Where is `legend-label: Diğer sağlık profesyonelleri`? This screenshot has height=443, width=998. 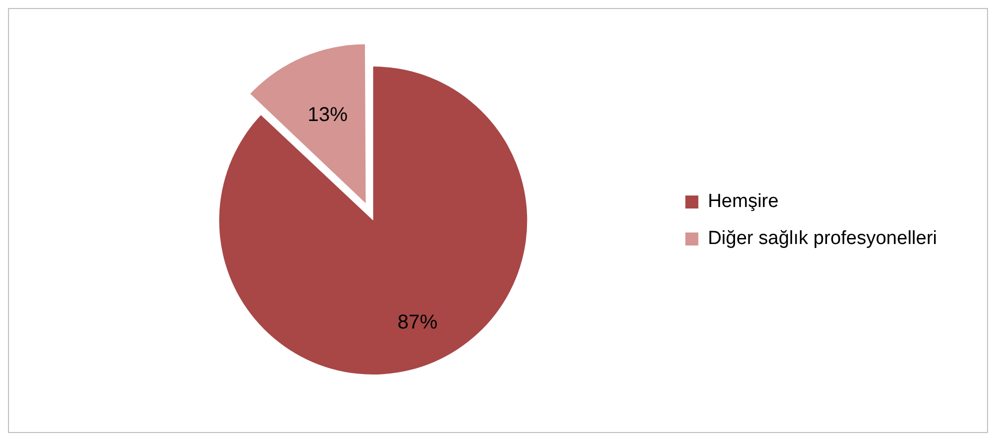 legend-label: Diğer sağlık profesyonelleri is located at coordinates (823, 239).